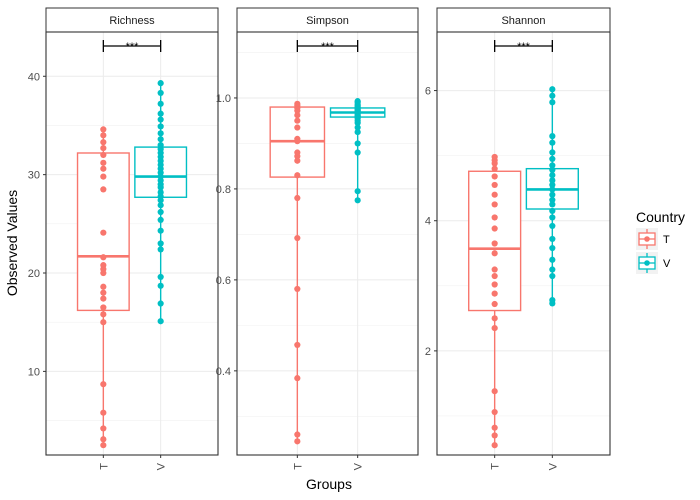 This screenshot has width=700, height=500. Describe the element at coordinates (428, 92) in the screenshot. I see `y-tick-label: 6` at that location.